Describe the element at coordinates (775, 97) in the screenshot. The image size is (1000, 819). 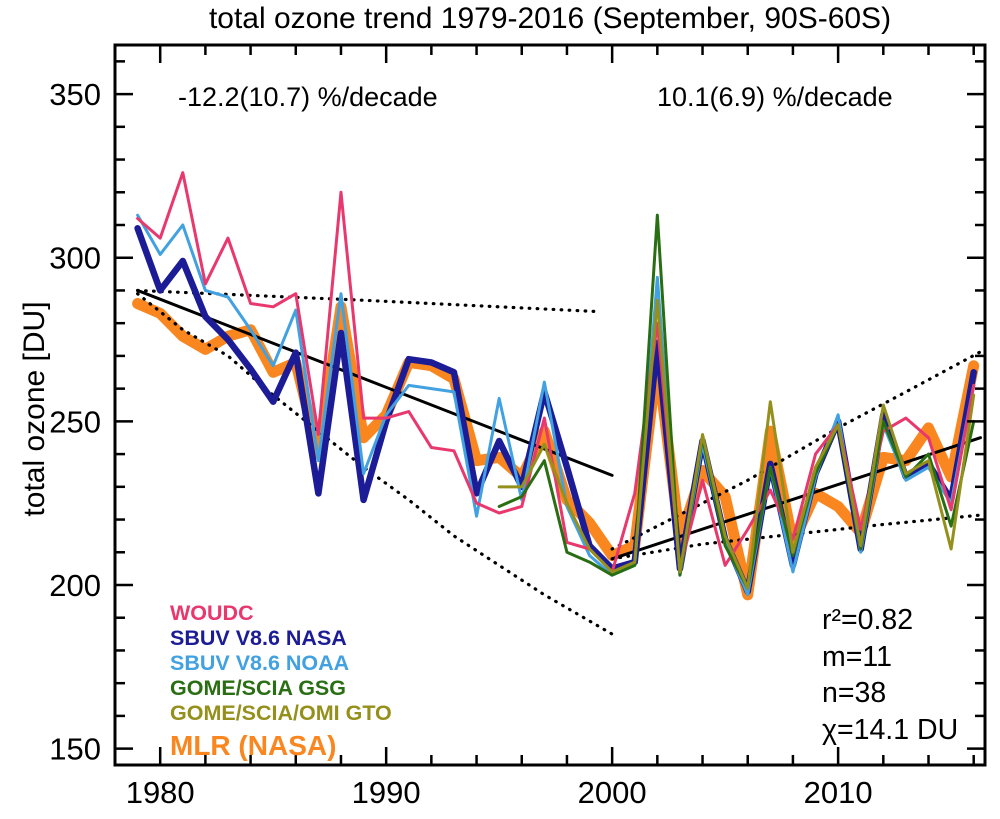
I see `trend-annotation-right: 10.1(6.9) %/decade` at that location.